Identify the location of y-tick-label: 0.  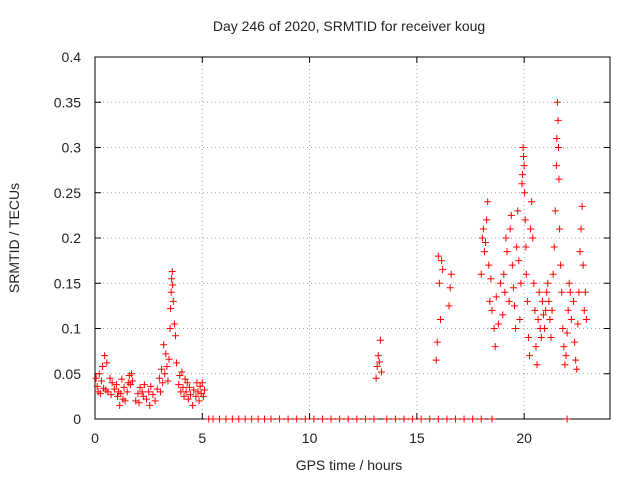
(77, 419).